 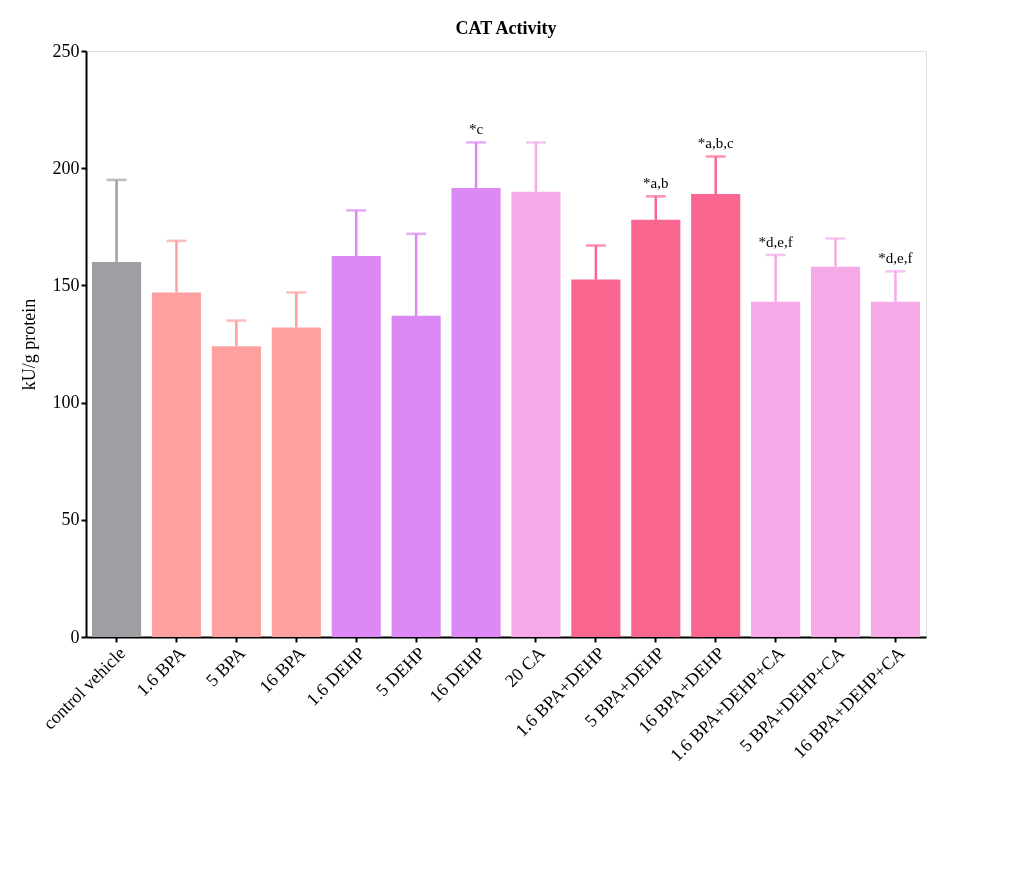 I want to click on y-tick-label: 100, so click(x=66, y=402).